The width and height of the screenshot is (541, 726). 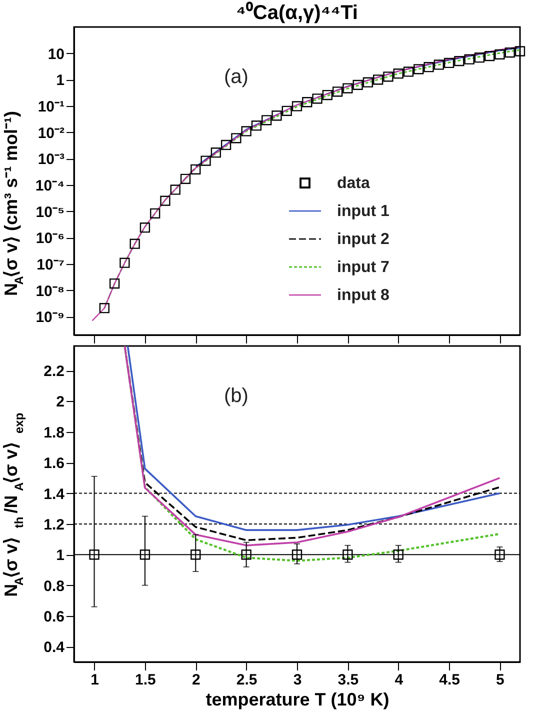 What do you see at coordinates (51, 133) in the screenshot?
I see `y-tick-label: 10⁻²` at bounding box center [51, 133].